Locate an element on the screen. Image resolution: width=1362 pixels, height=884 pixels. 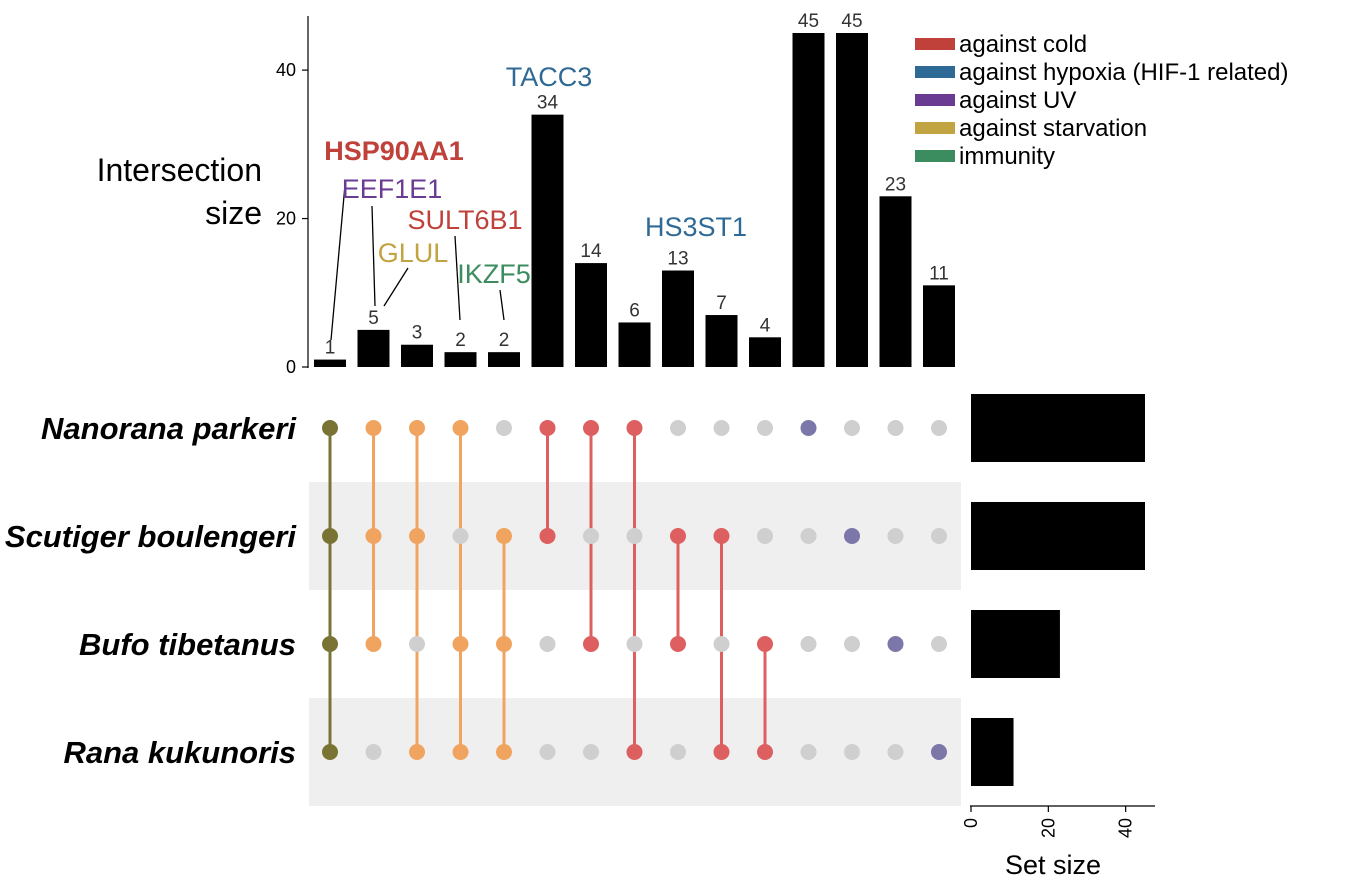
set-name-label: Rana kukunoris is located at coordinates (179, 752).